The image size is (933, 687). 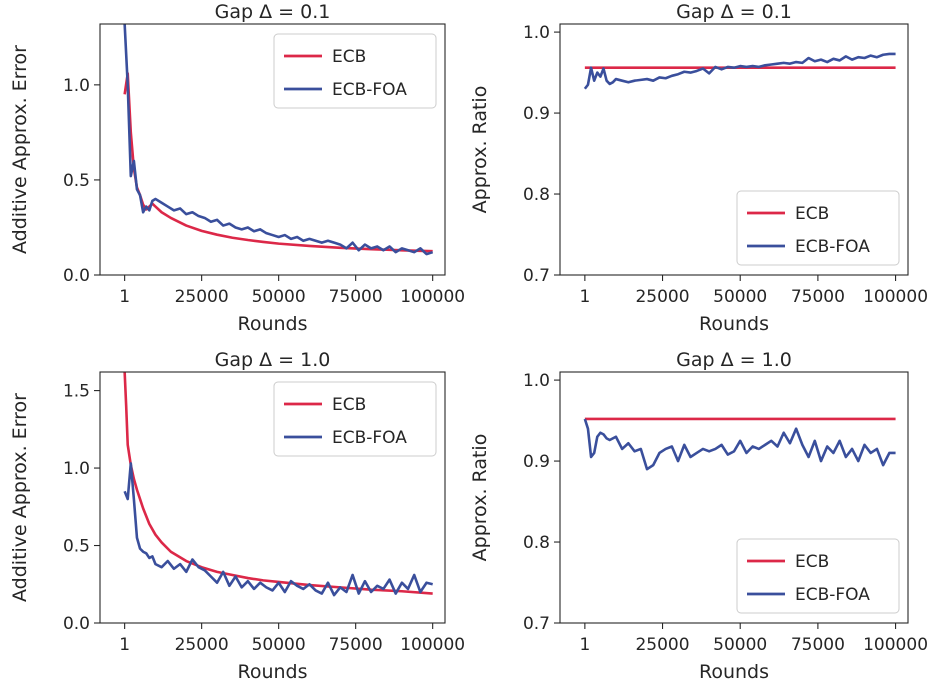 I want to click on series-line-ecb, so click(x=278, y=483).